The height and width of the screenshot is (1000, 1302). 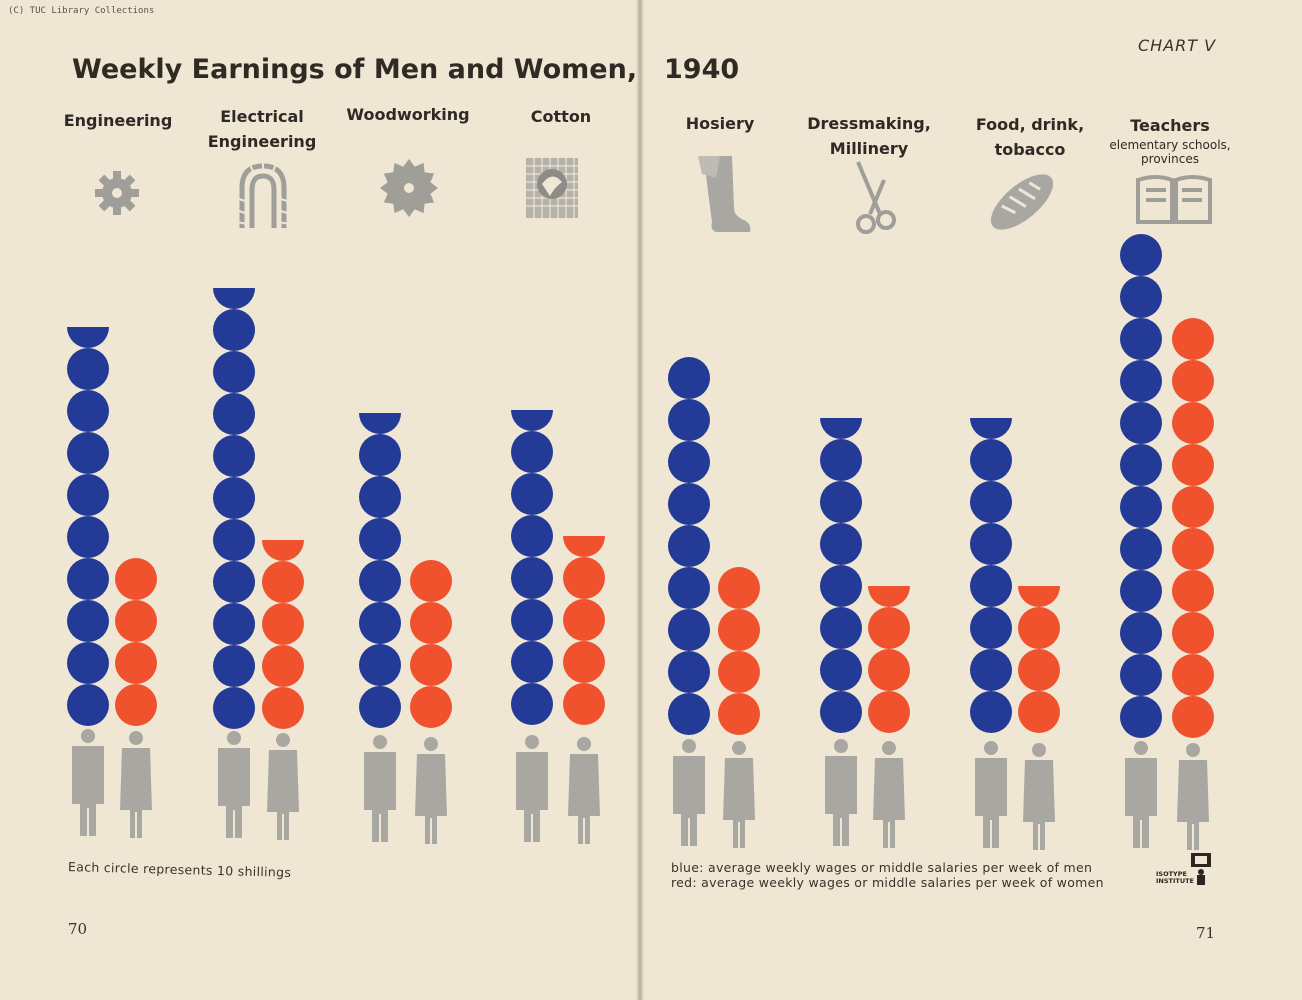 What do you see at coordinates (78, 929) in the screenshot?
I see `page-number-left: 70` at bounding box center [78, 929].